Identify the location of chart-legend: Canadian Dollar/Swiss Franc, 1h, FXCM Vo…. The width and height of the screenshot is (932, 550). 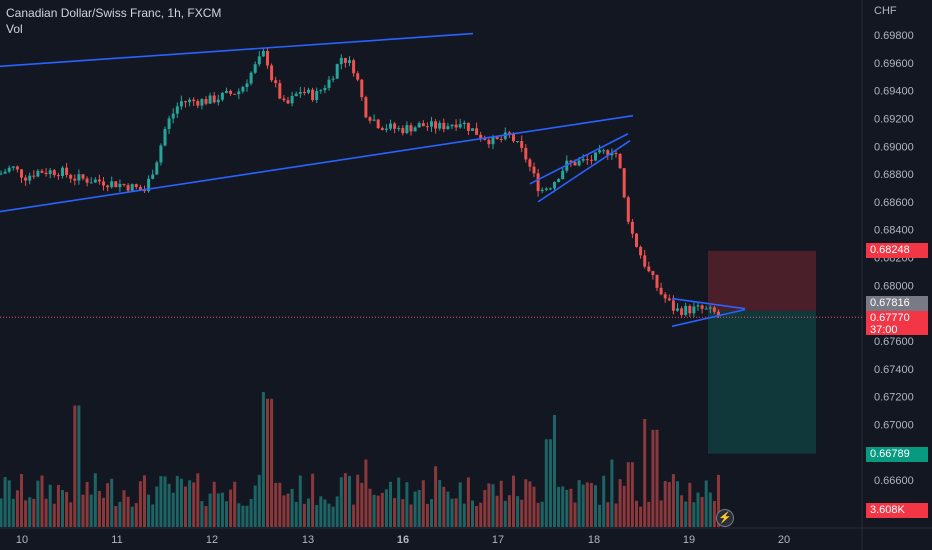
(113, 21).